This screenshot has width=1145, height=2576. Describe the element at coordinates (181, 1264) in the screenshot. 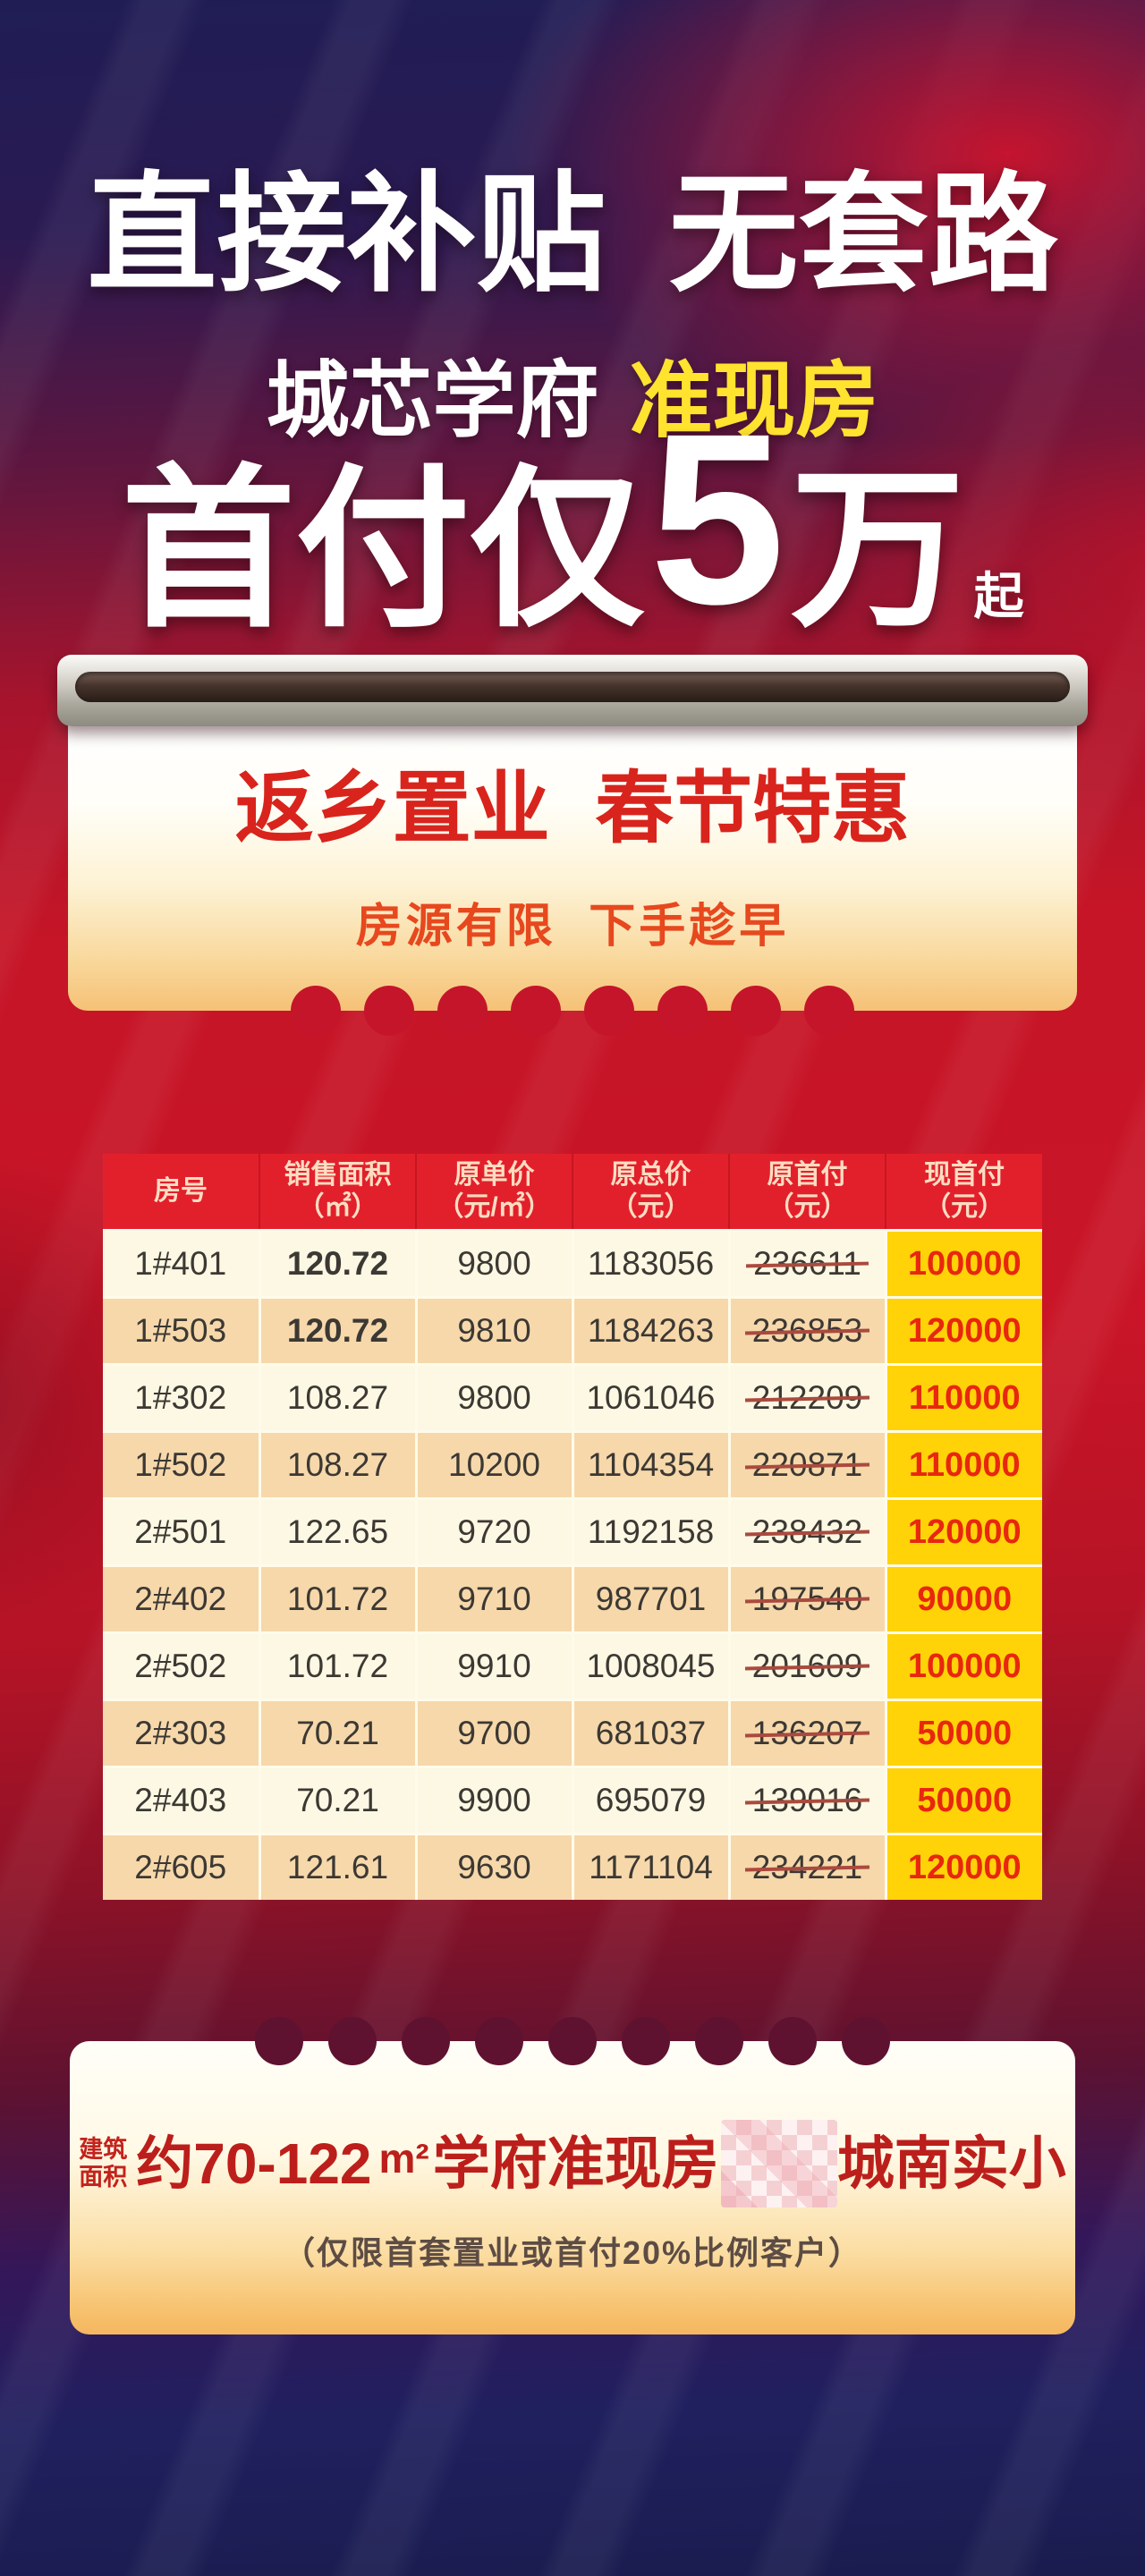

I see `cell-room: 1#401` at that location.